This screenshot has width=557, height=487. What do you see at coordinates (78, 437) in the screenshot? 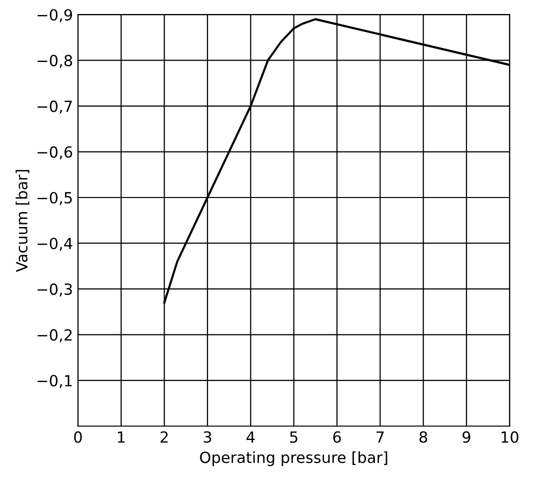
I see `x-tick-label: 0` at bounding box center [78, 437].